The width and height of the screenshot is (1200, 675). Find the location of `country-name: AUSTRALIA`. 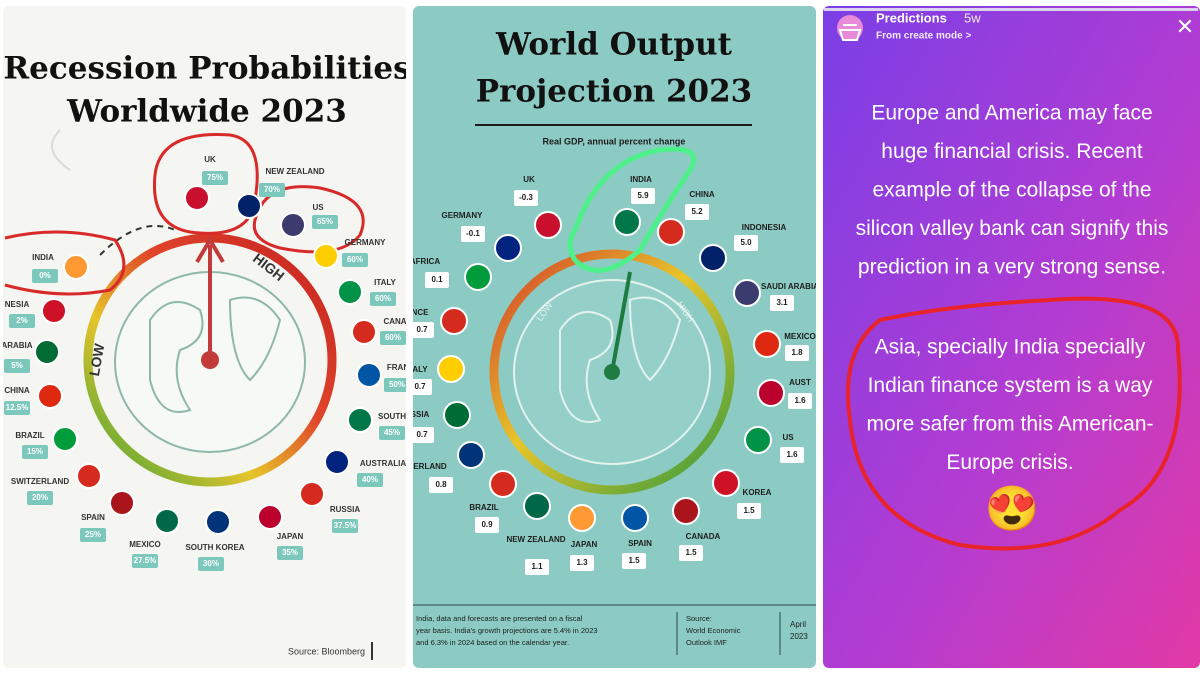

country-name: AUSTRALIA is located at coordinates (383, 463).